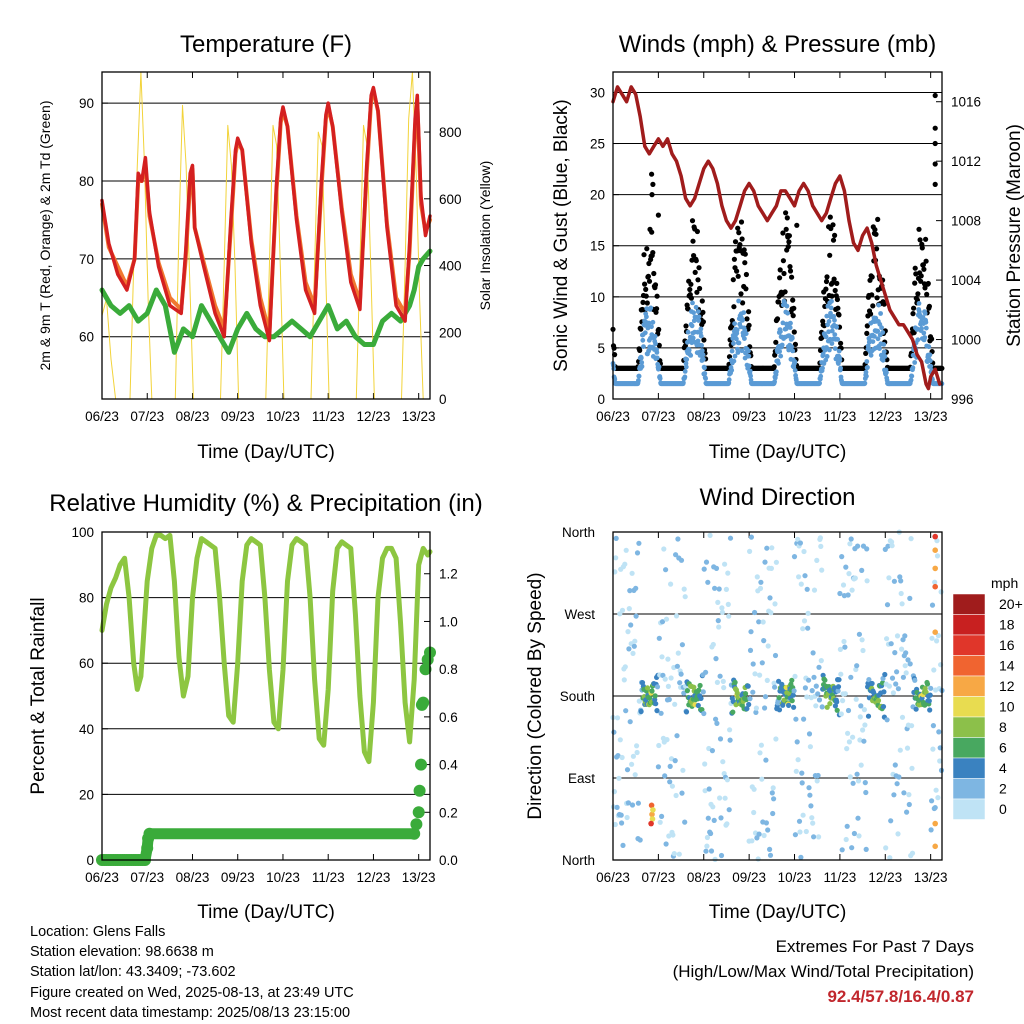  What do you see at coordinates (98, 932) in the screenshot?
I see `station-location: Location: Glens Falls` at bounding box center [98, 932].